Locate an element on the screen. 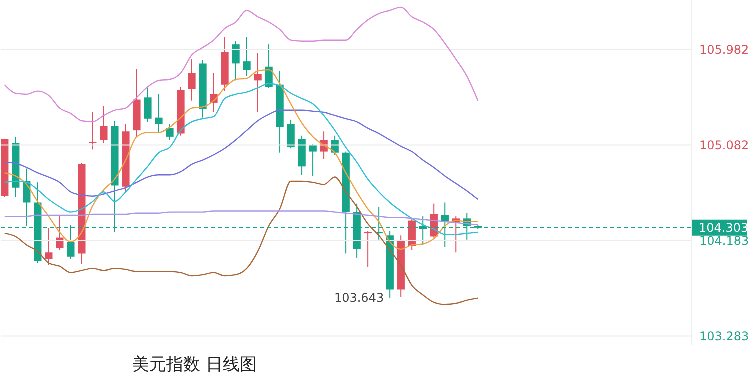 The height and width of the screenshot is (387, 748). y-tick-label: 105.982 is located at coordinates (724, 50).